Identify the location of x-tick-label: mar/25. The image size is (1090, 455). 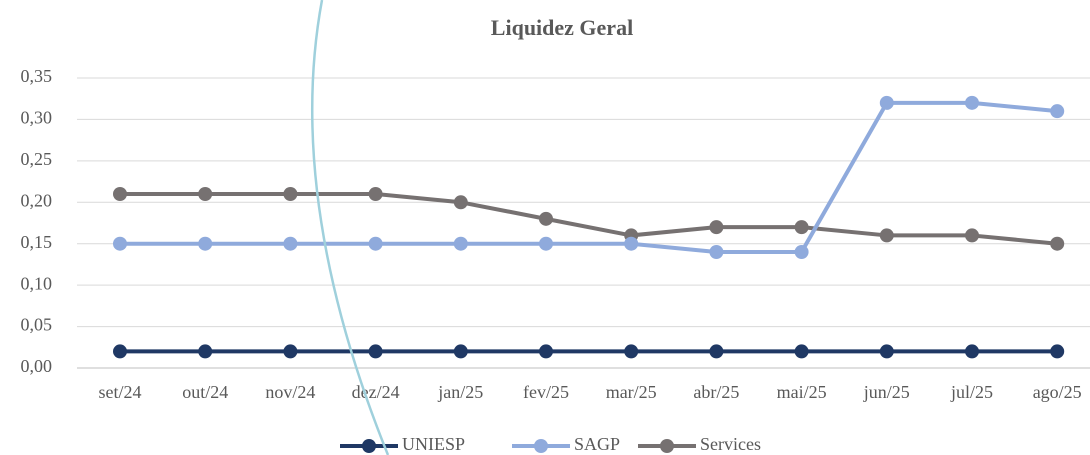
(631, 392).